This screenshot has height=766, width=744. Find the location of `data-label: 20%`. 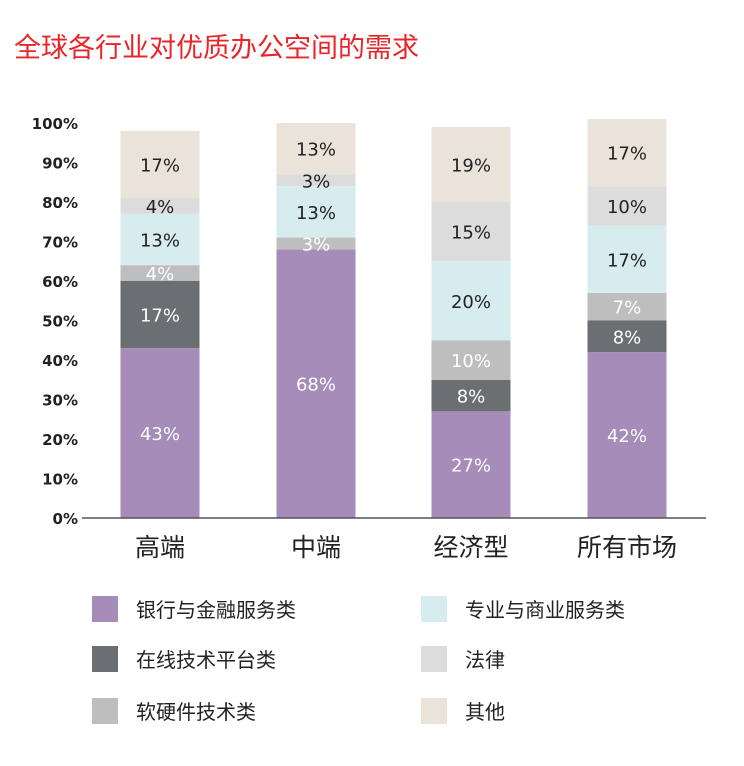

data-label: 20% is located at coordinates (471, 302).